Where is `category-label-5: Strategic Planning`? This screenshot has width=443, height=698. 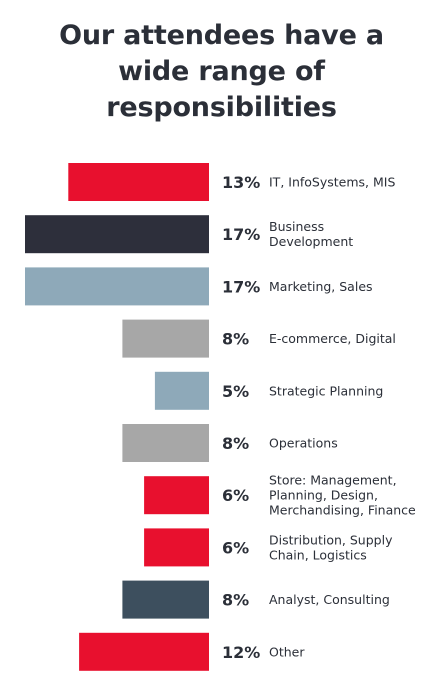
category-label-5: Strategic Planning is located at coordinates (326, 390).